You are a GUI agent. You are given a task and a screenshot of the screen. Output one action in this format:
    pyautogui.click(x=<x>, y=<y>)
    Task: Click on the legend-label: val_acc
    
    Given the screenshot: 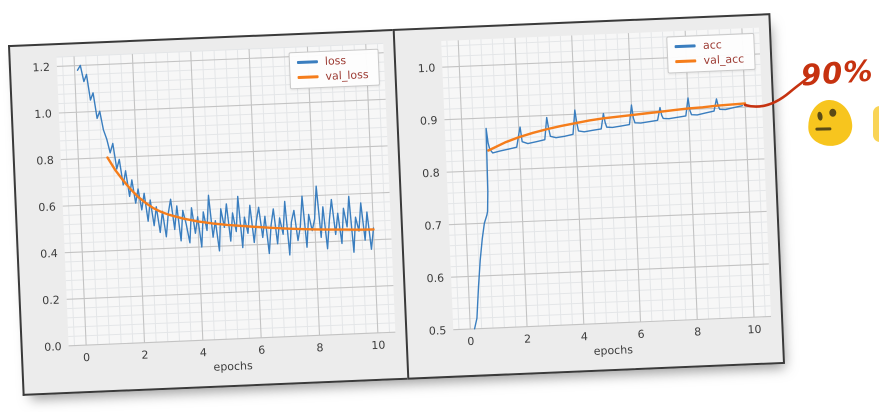 What is the action you would take?
    pyautogui.click(x=724, y=60)
    